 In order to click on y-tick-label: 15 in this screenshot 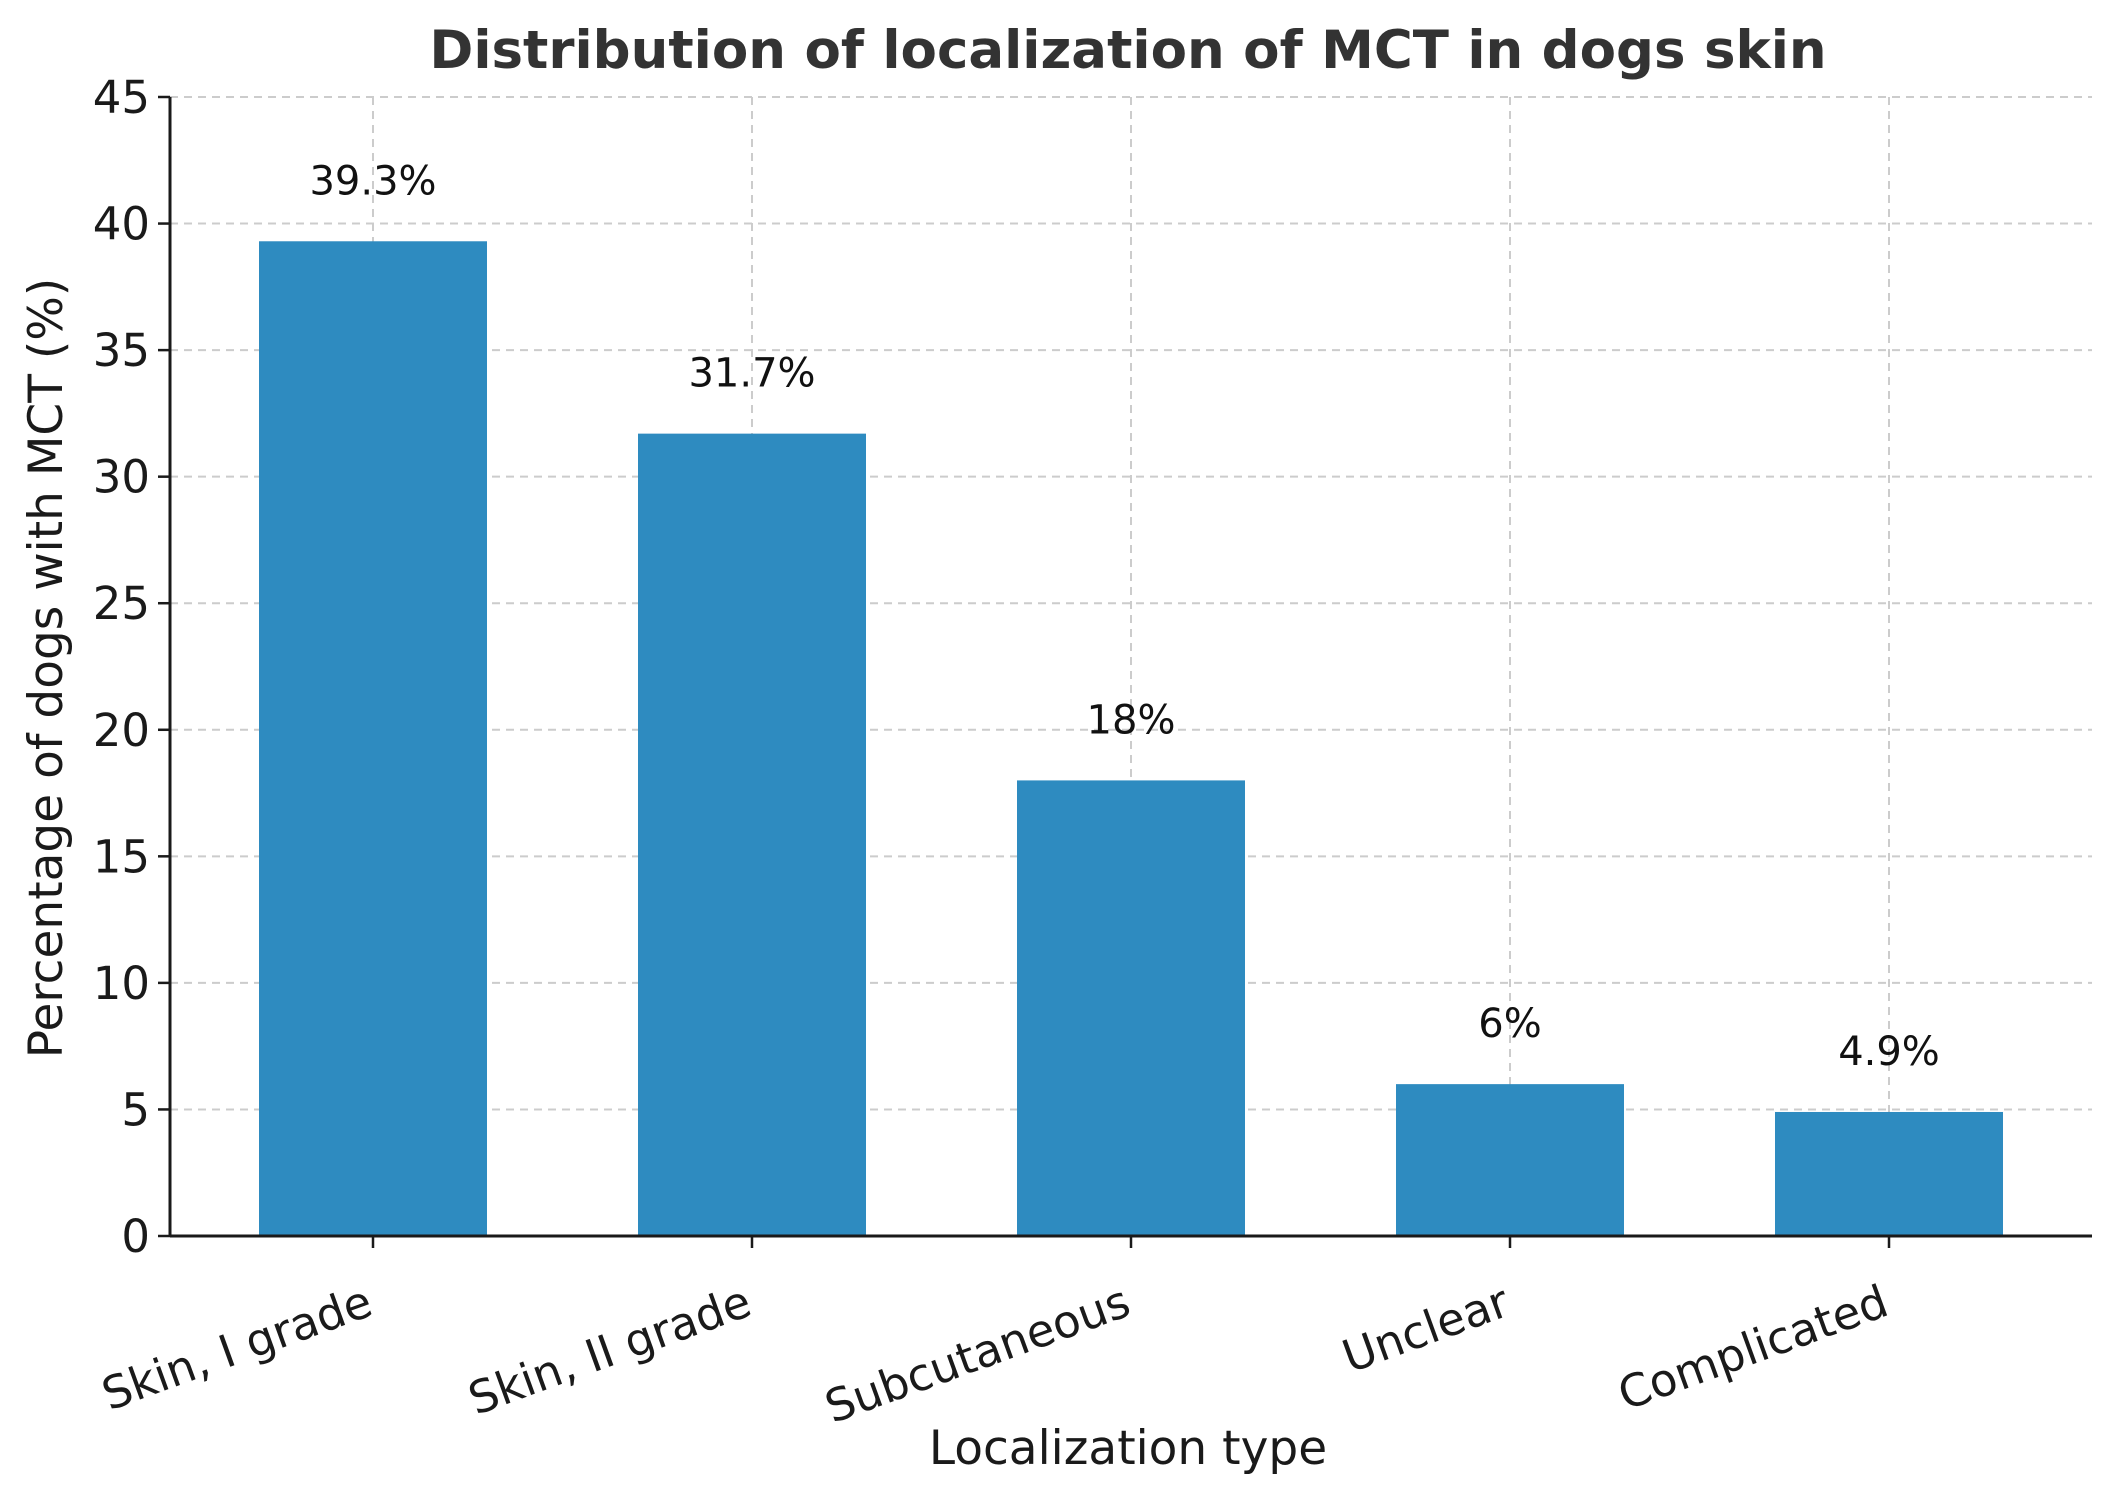, I will do `click(121, 856)`.